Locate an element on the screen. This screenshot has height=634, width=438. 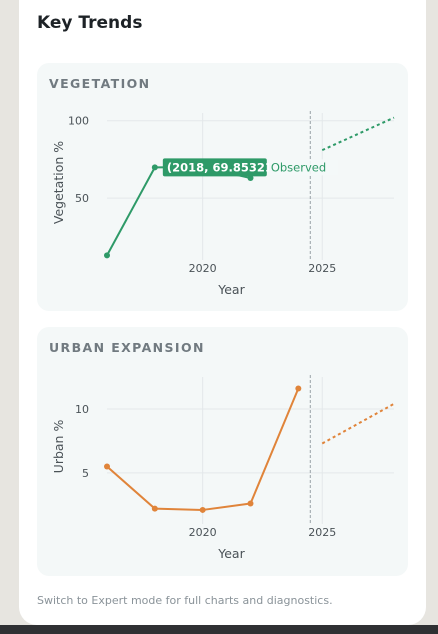
tooltip-series-bg is located at coordinates (303, 167).